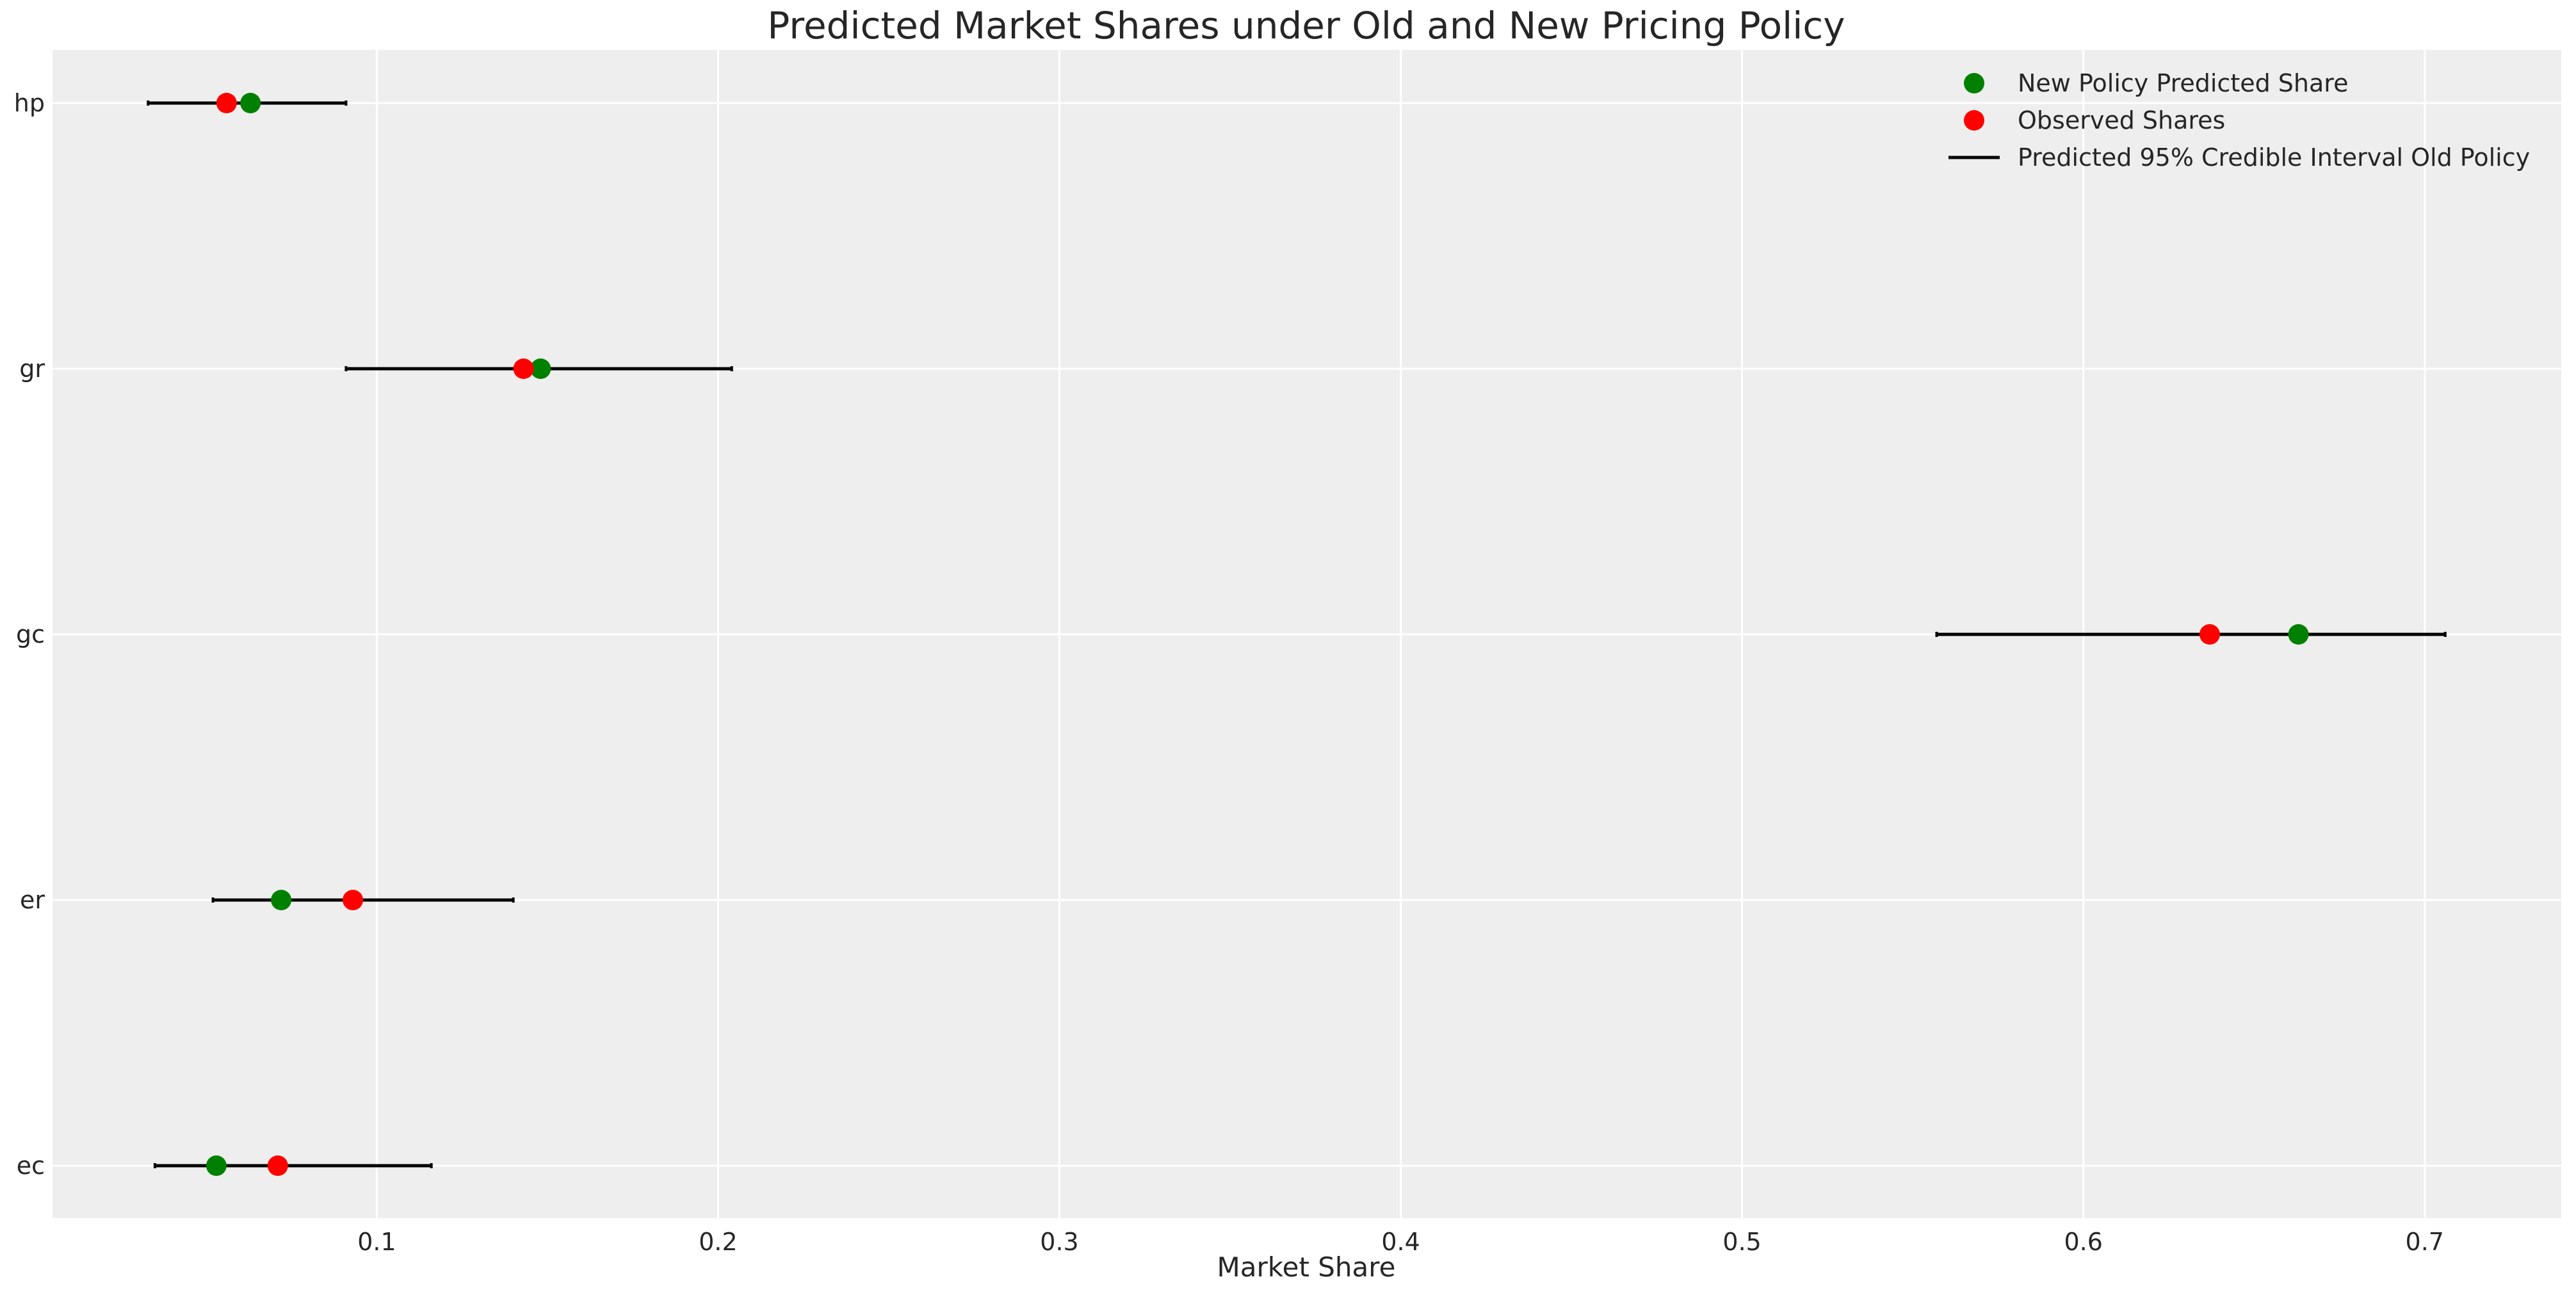 This screenshot has width=2576, height=1295. I want to click on x-tick-label: 0.2, so click(718, 1242).